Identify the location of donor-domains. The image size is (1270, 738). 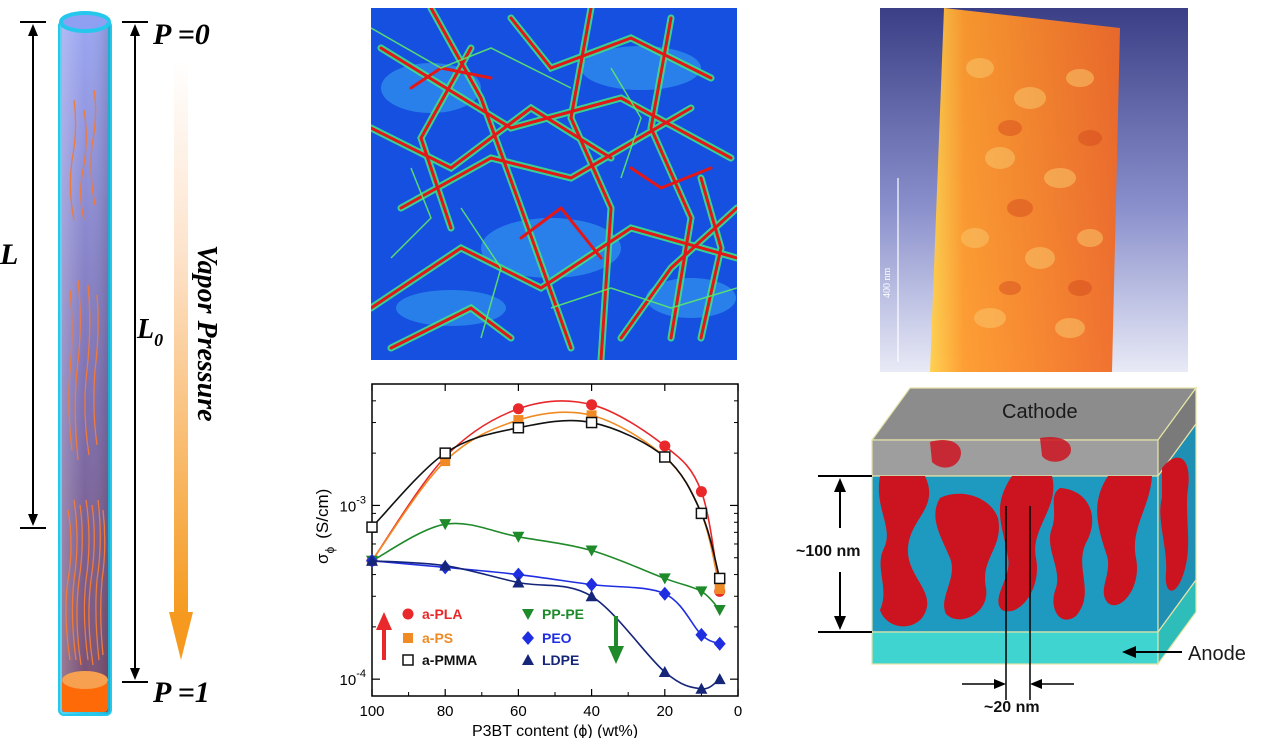
(1033, 531).